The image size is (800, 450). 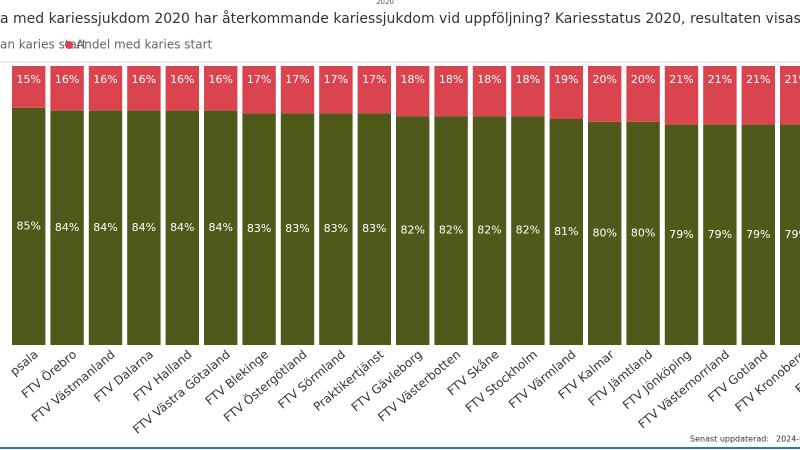 What do you see at coordinates (69, 45) in the screenshot?
I see `legend-swatch` at bounding box center [69, 45].